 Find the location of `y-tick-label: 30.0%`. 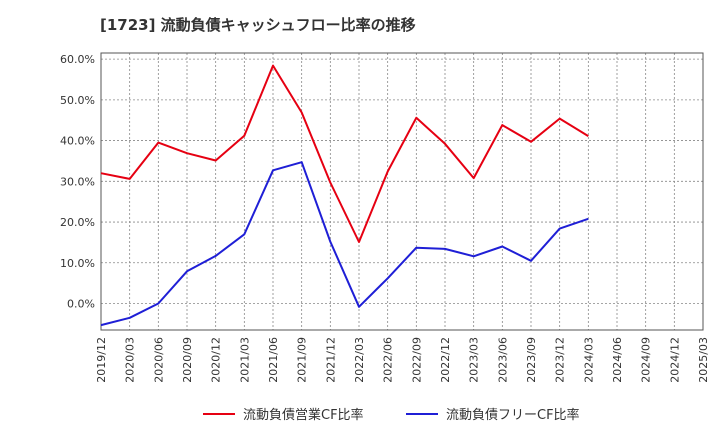

y-tick-label: 30.0% is located at coordinates (77, 181).